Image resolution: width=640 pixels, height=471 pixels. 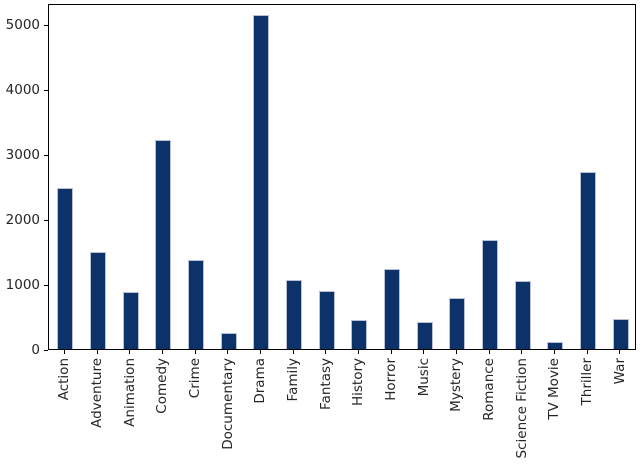 What do you see at coordinates (620, 334) in the screenshot?
I see `bar-war` at bounding box center [620, 334].